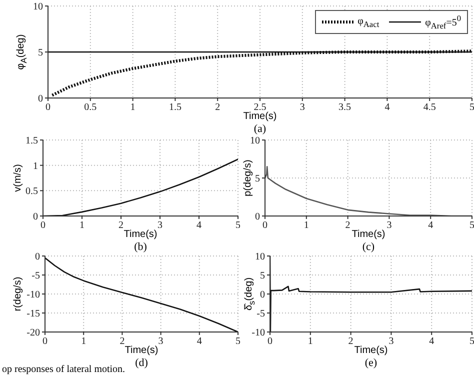 Image resolution: width=474 pixels, height=377 pixels. Describe the element at coordinates (260, 108) in the screenshot. I see `x-tick-label: 2.5` at that location.